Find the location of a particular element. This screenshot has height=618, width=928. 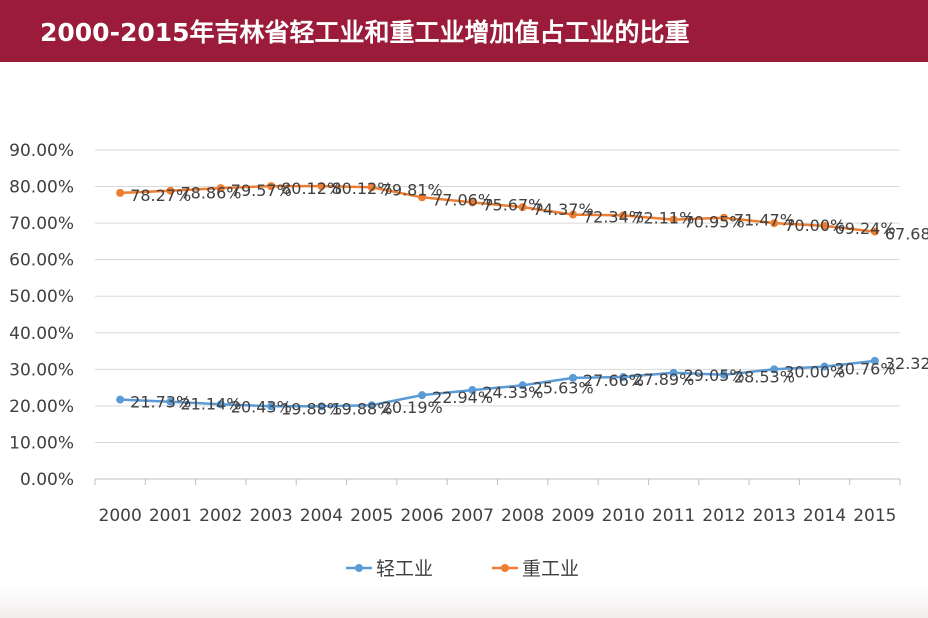

x-tick-label: 2006 is located at coordinates (421, 516).